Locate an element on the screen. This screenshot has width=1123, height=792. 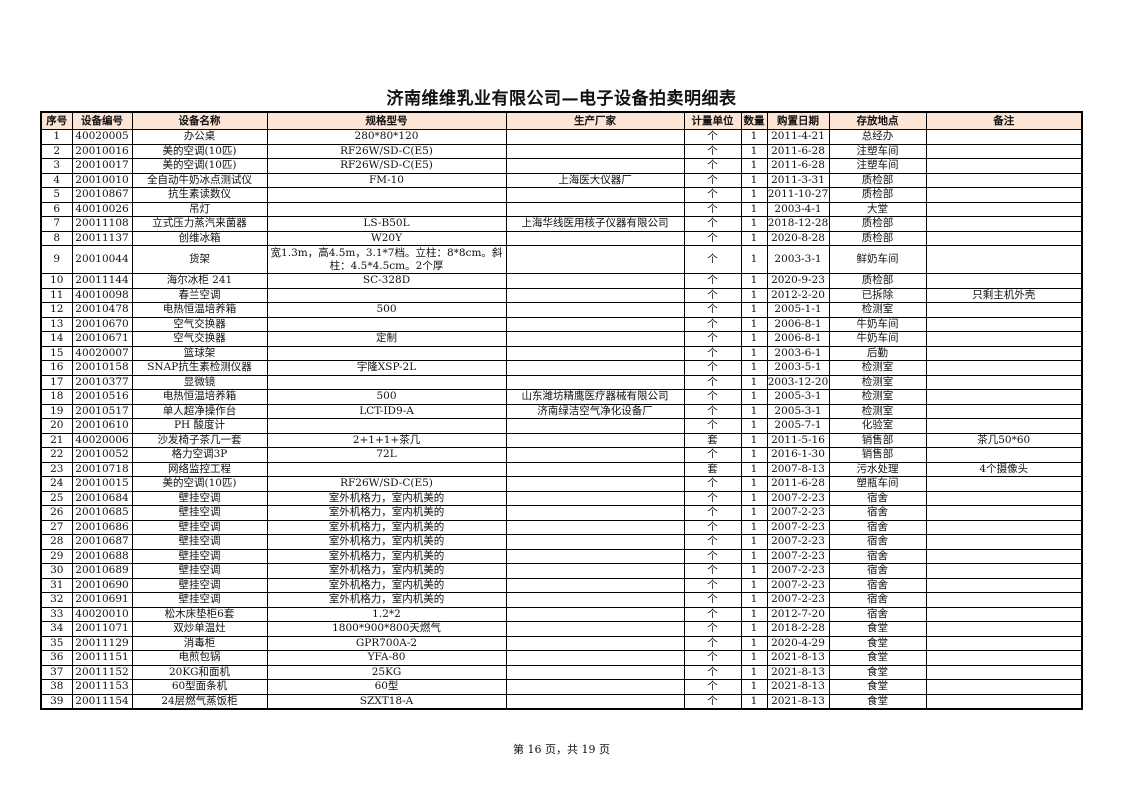
cell-purchase-date: 2006-8-1 is located at coordinates (798, 339).